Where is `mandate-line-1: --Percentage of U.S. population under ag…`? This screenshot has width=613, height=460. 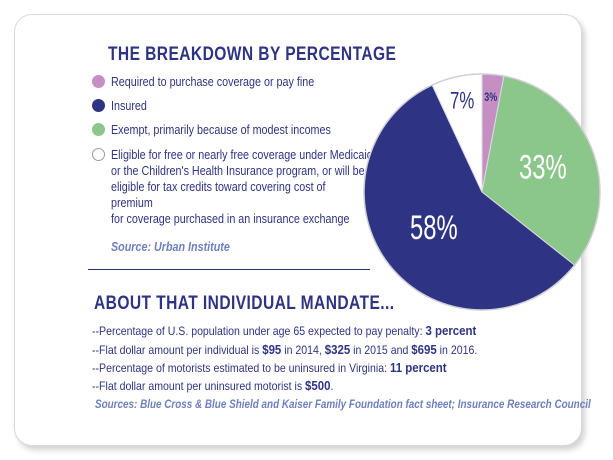 mandate-line-1: --Percentage of U.S. population under ag… is located at coordinates (284, 330).